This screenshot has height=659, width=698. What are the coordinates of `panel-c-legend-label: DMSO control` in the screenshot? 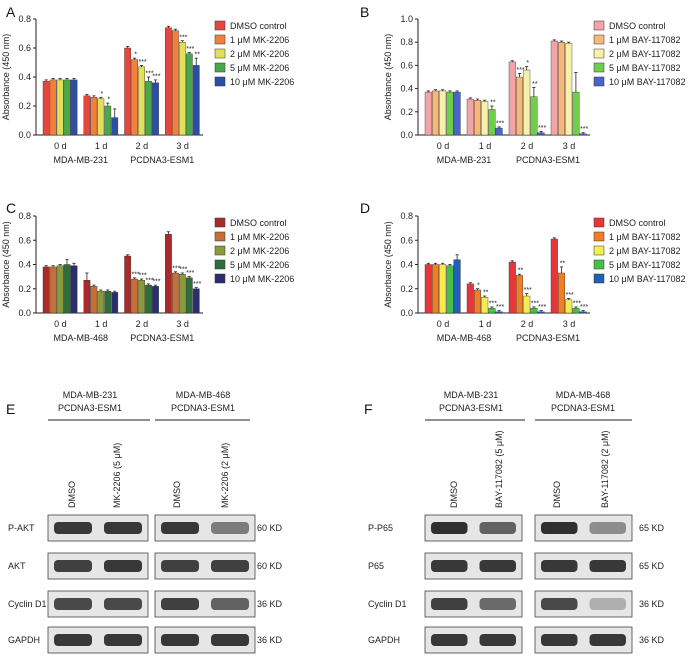 It's located at (258, 223).